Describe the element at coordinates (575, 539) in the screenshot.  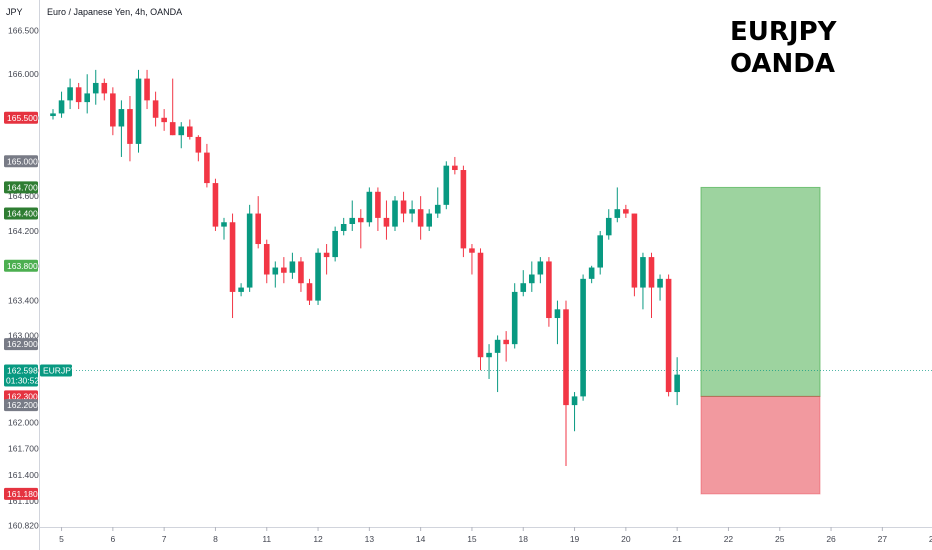
I see `x-tick-label: 19` at that location.